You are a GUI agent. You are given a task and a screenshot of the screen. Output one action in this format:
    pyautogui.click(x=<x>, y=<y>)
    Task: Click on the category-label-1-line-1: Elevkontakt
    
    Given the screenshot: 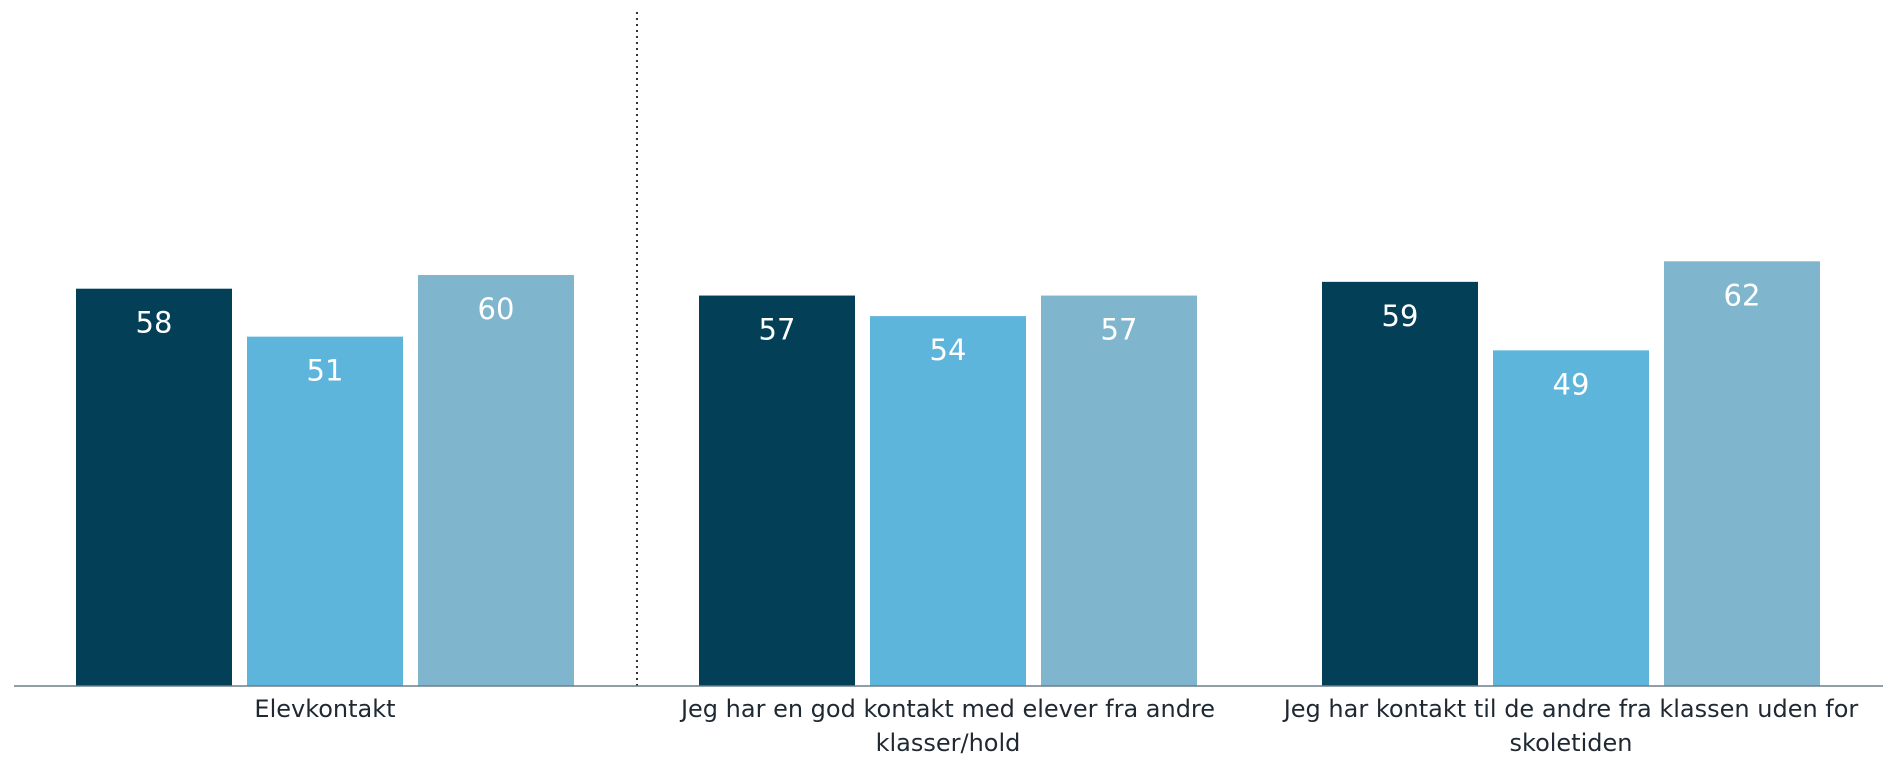 What is the action you would take?
    pyautogui.click(x=324, y=709)
    